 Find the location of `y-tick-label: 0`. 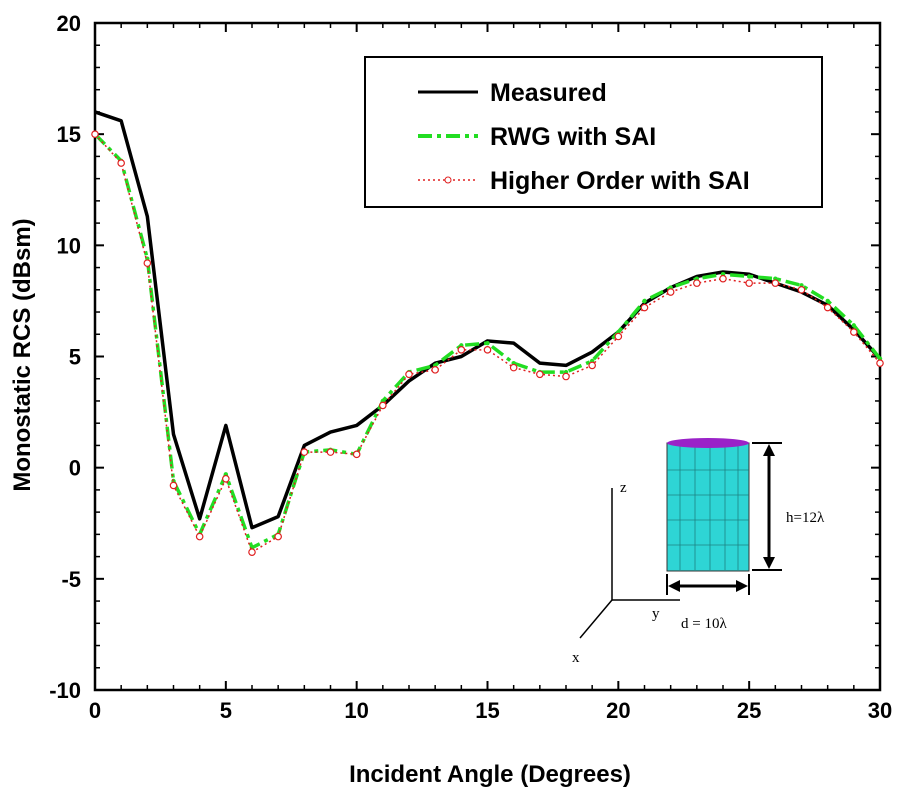

y-tick-label: 0 is located at coordinates (75, 468).